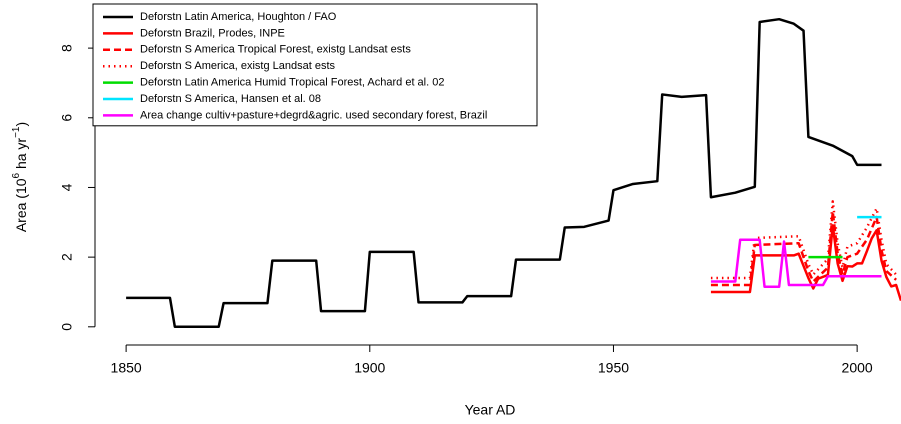  What do you see at coordinates (238, 66) in the screenshot?
I see `legend-label: Deforstn S America, existg Landsat ests` at bounding box center [238, 66].